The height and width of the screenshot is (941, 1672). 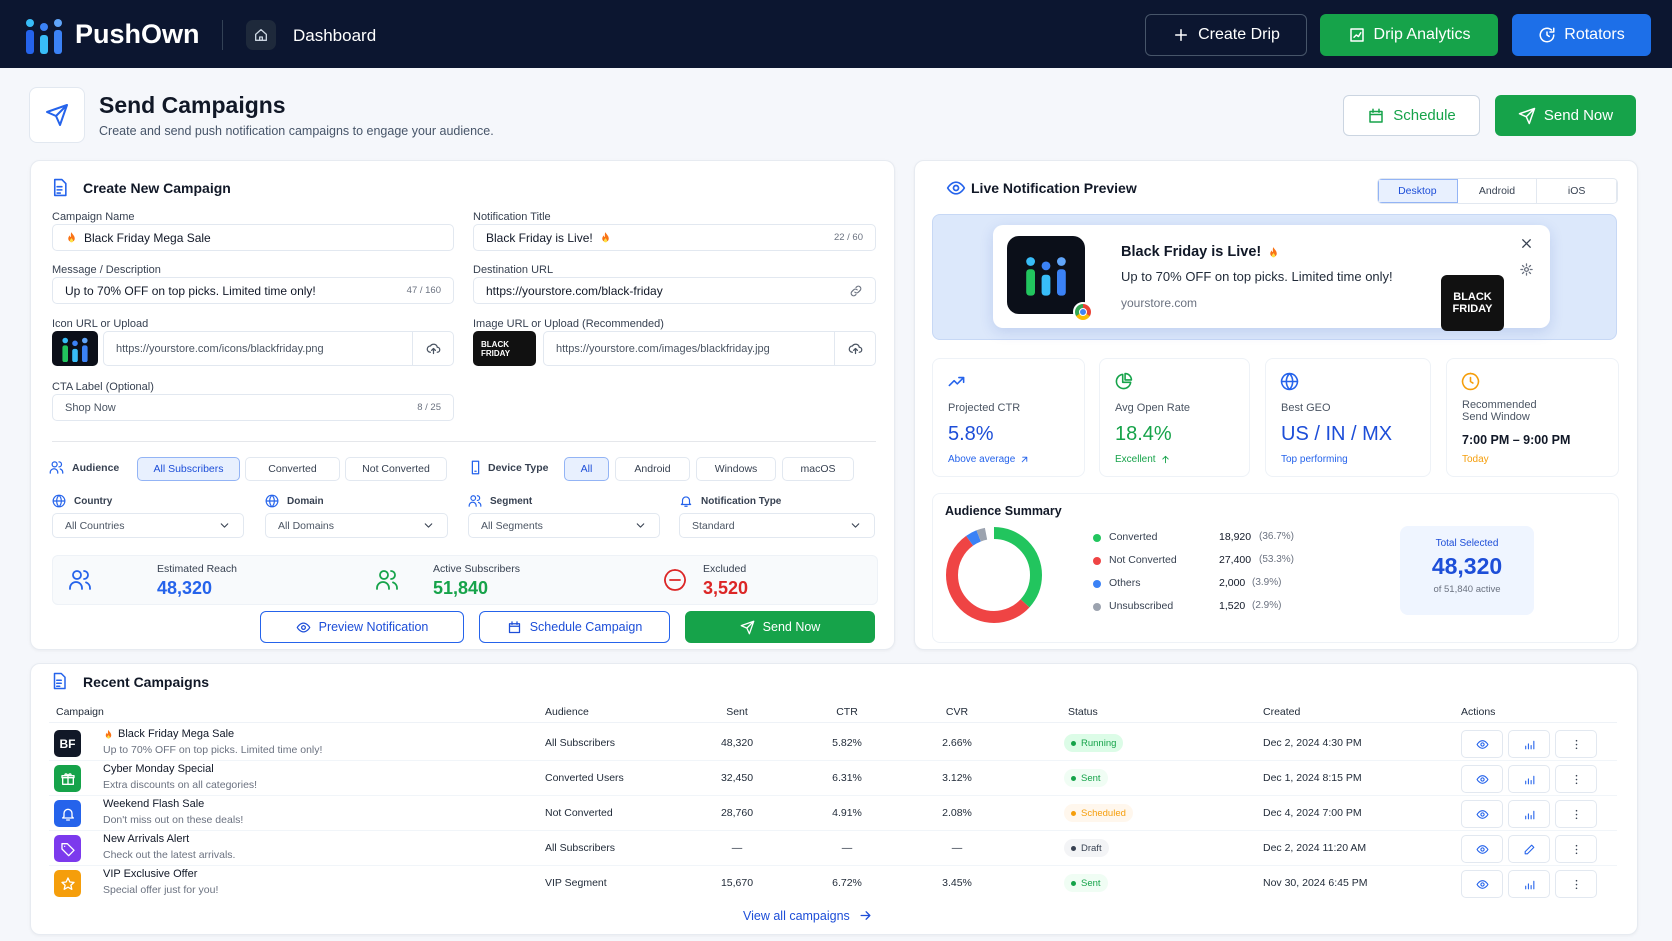 What do you see at coordinates (1498, 191) in the screenshot?
I see `device-tab: Android` at bounding box center [1498, 191].